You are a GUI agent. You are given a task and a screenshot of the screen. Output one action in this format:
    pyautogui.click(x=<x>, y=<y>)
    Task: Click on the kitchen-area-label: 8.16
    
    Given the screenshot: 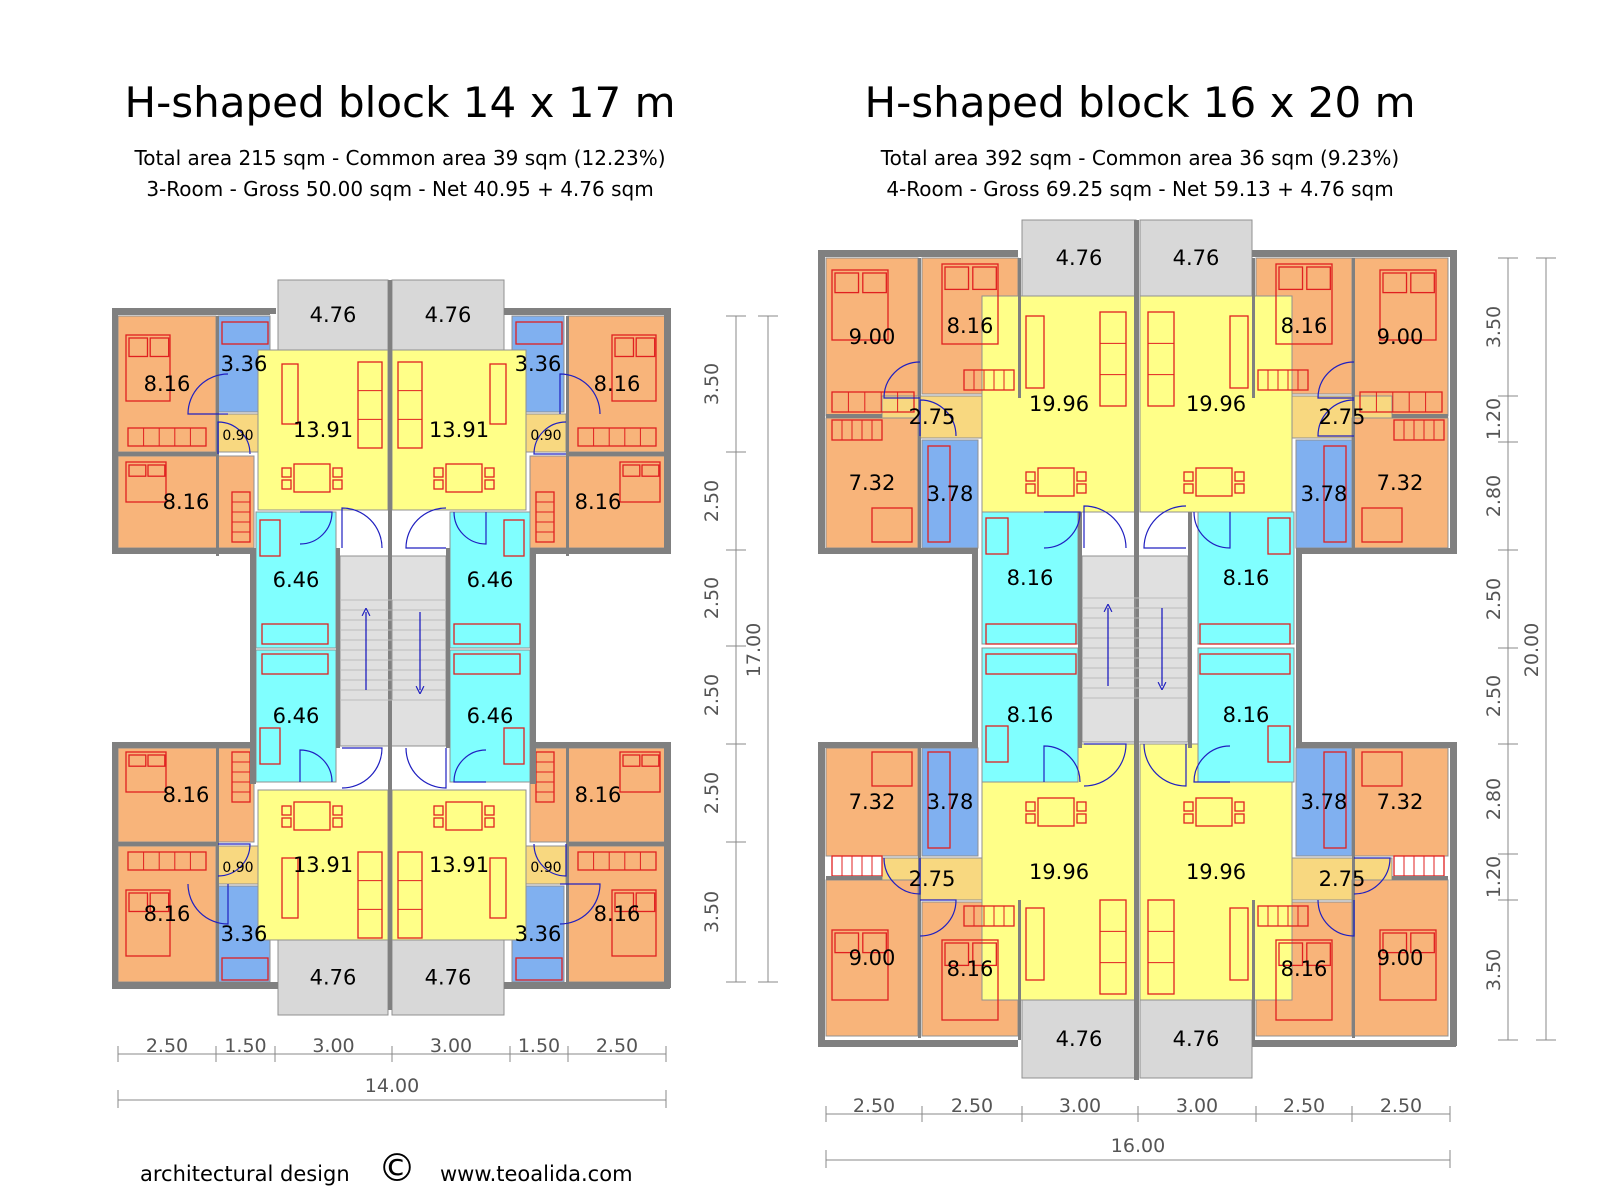 What is the action you would take?
    pyautogui.click(x=1246, y=715)
    